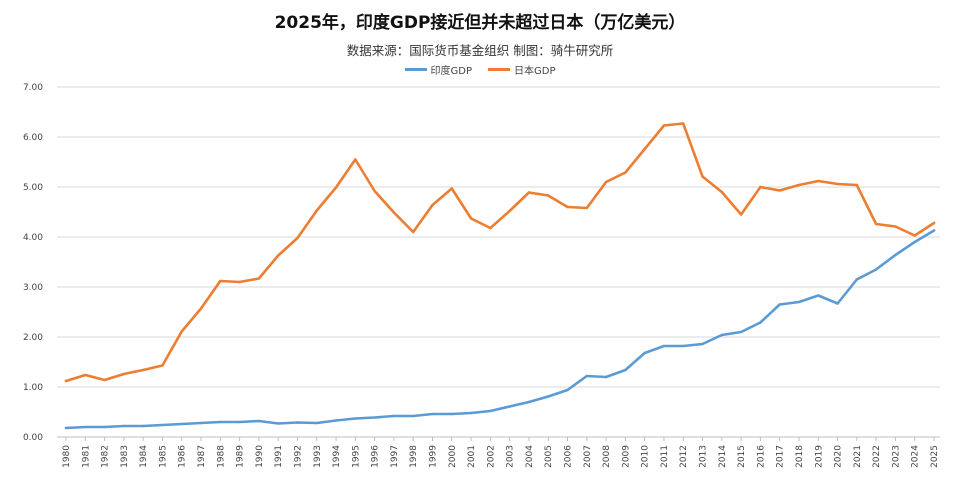 The image size is (960, 483). I want to click on x-tick-label: 1995, so click(356, 456).